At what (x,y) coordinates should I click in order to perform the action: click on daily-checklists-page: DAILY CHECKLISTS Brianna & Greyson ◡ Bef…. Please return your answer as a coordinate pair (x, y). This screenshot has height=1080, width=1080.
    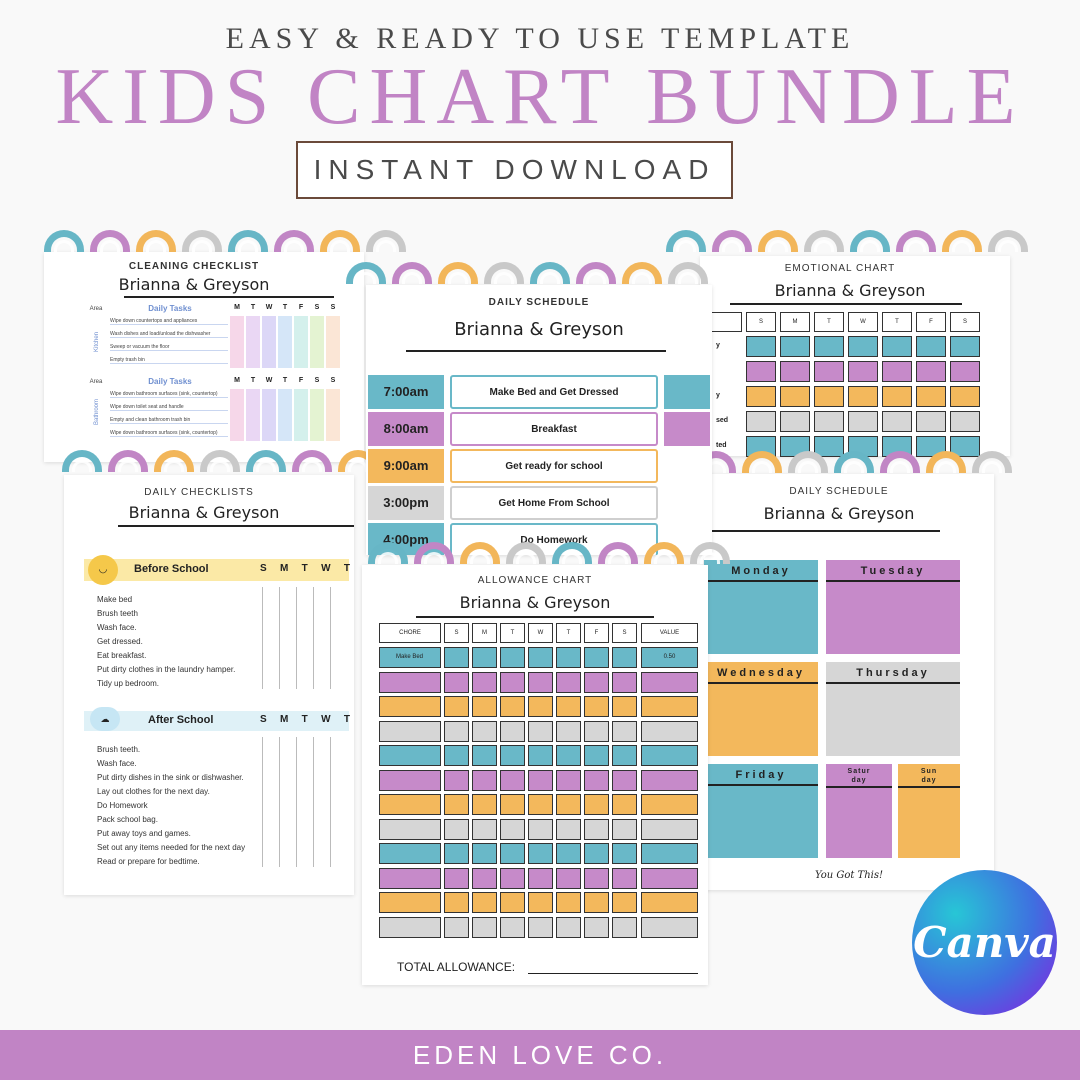
    Looking at the image, I should click on (209, 685).